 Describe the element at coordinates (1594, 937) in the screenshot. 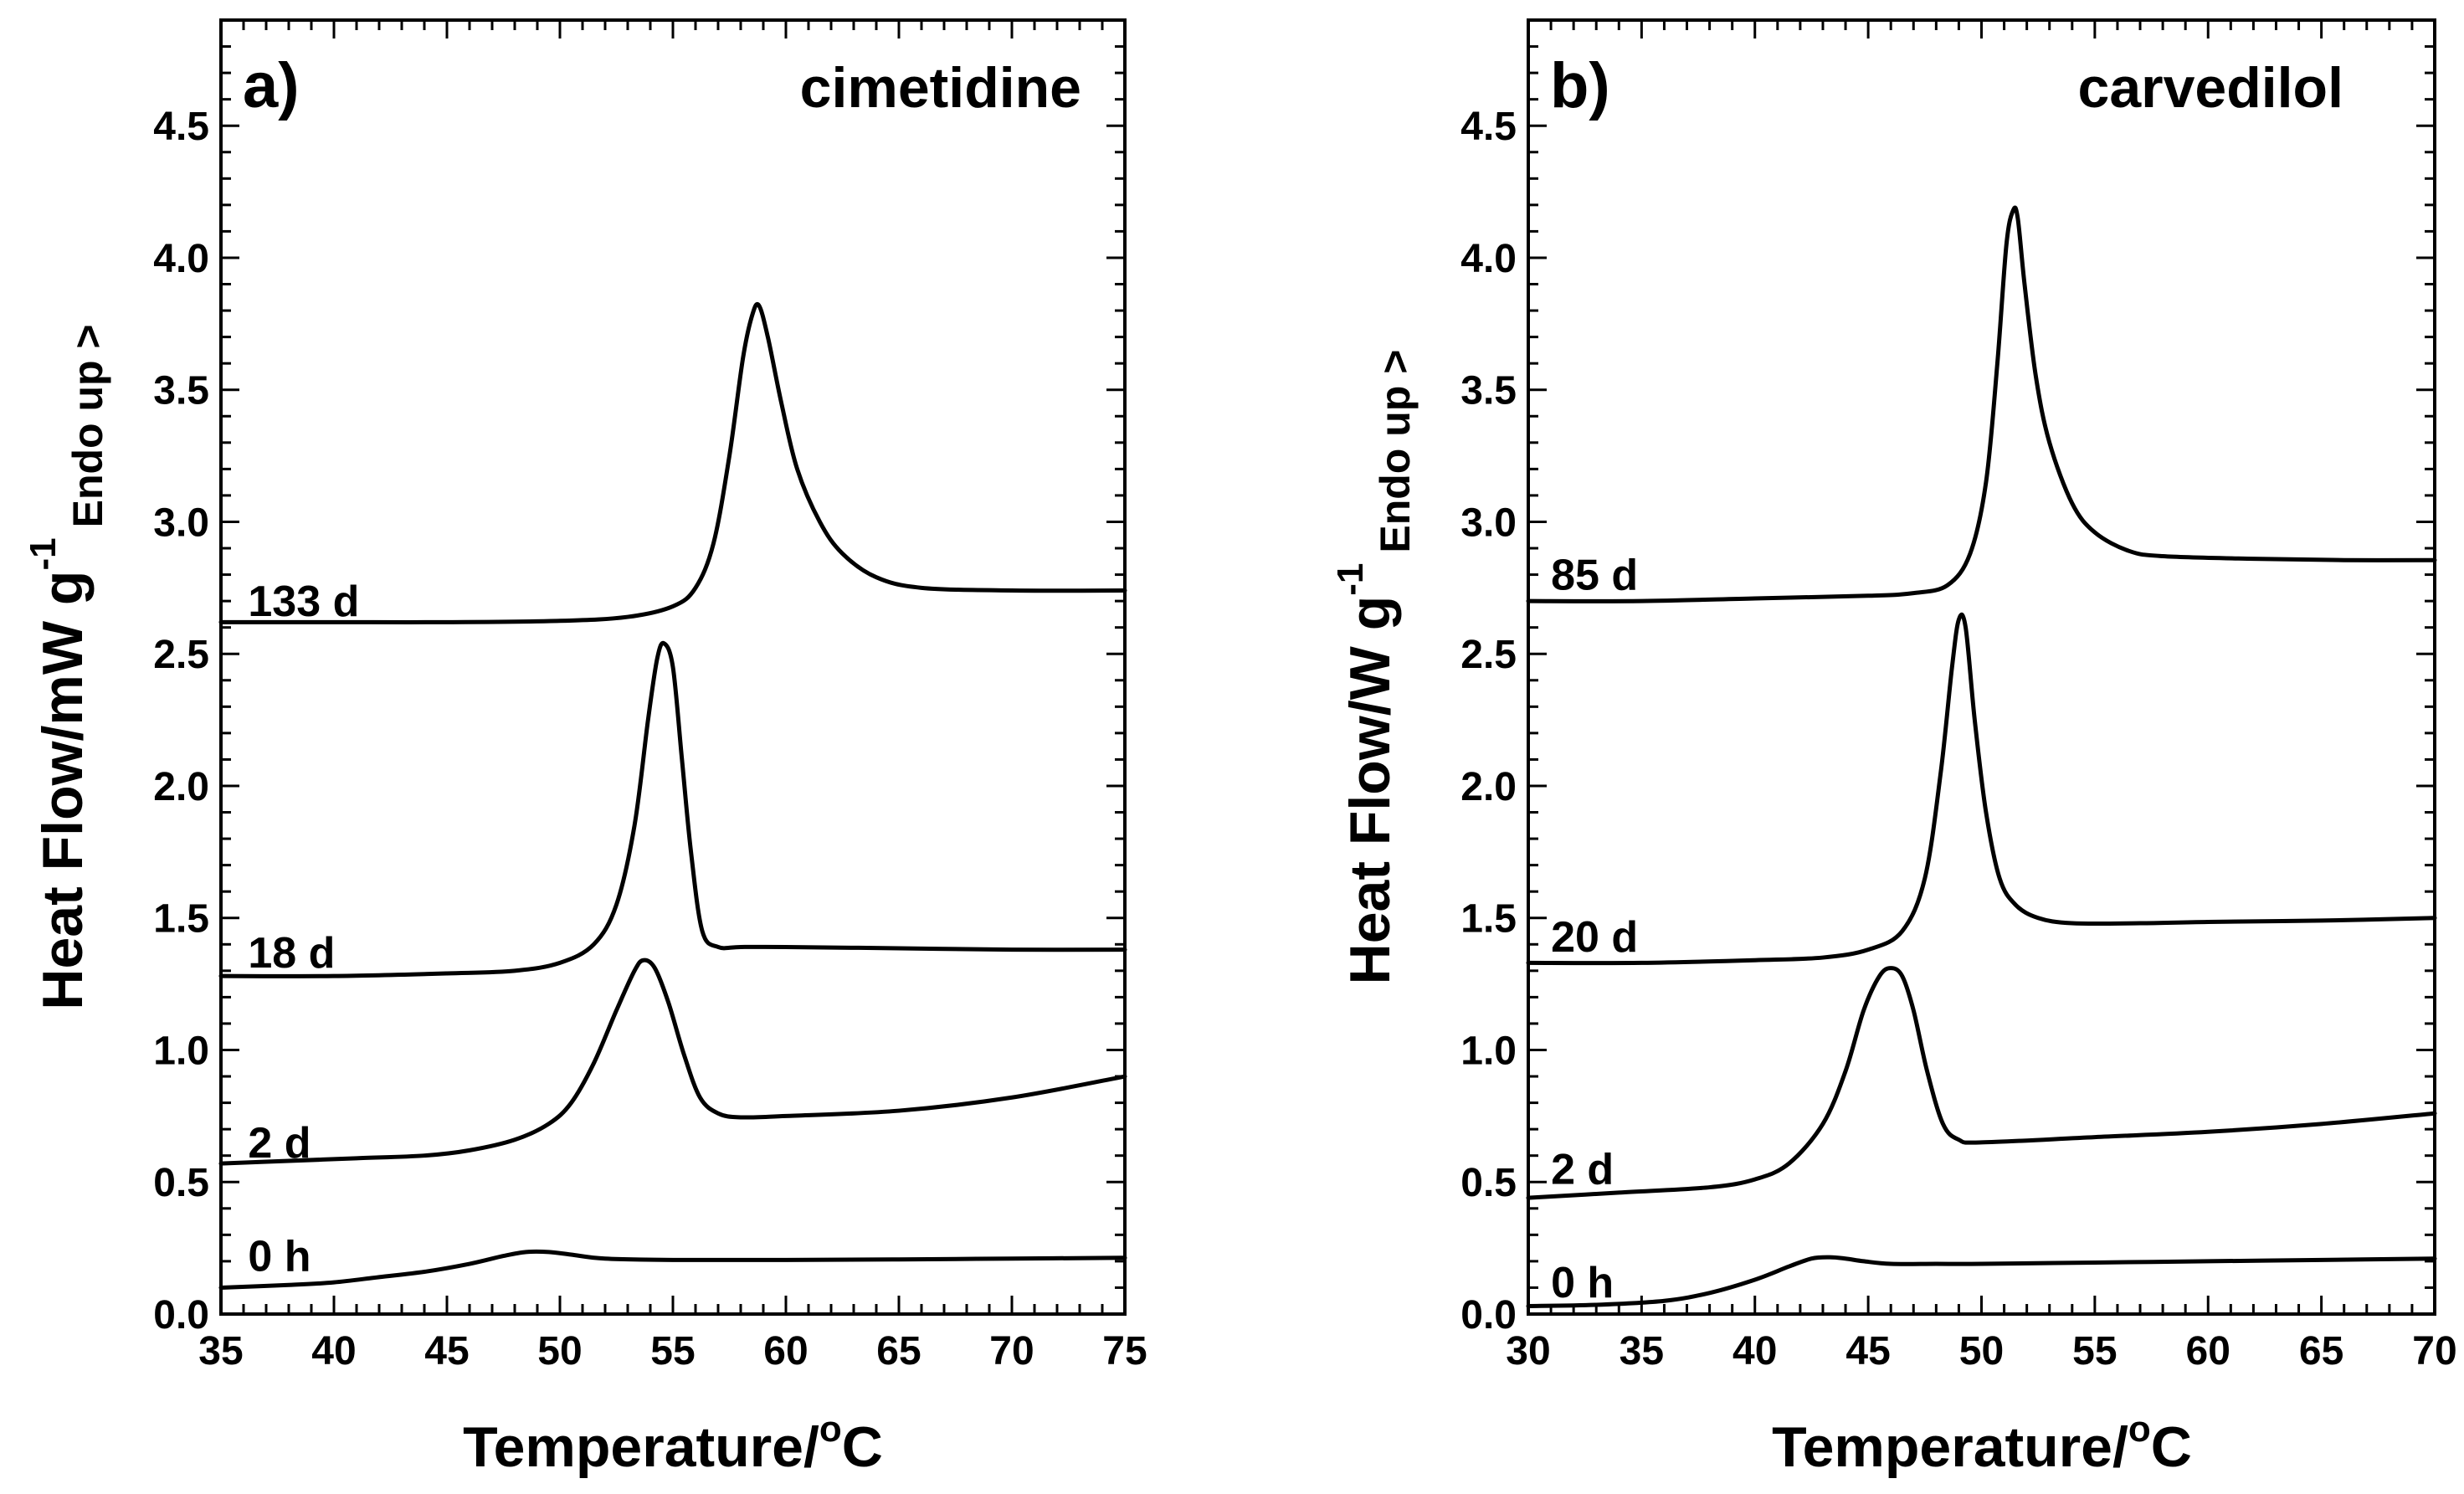

I see `series-label: 20 d` at that location.